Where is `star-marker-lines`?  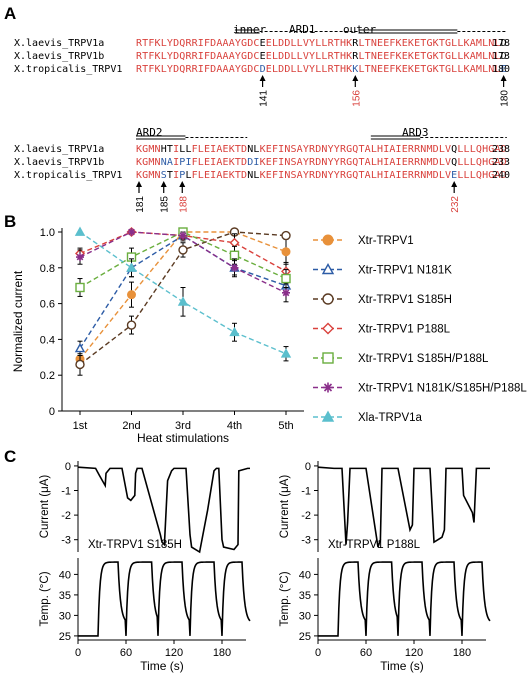 star-marker-lines is located at coordinates (80, 257).